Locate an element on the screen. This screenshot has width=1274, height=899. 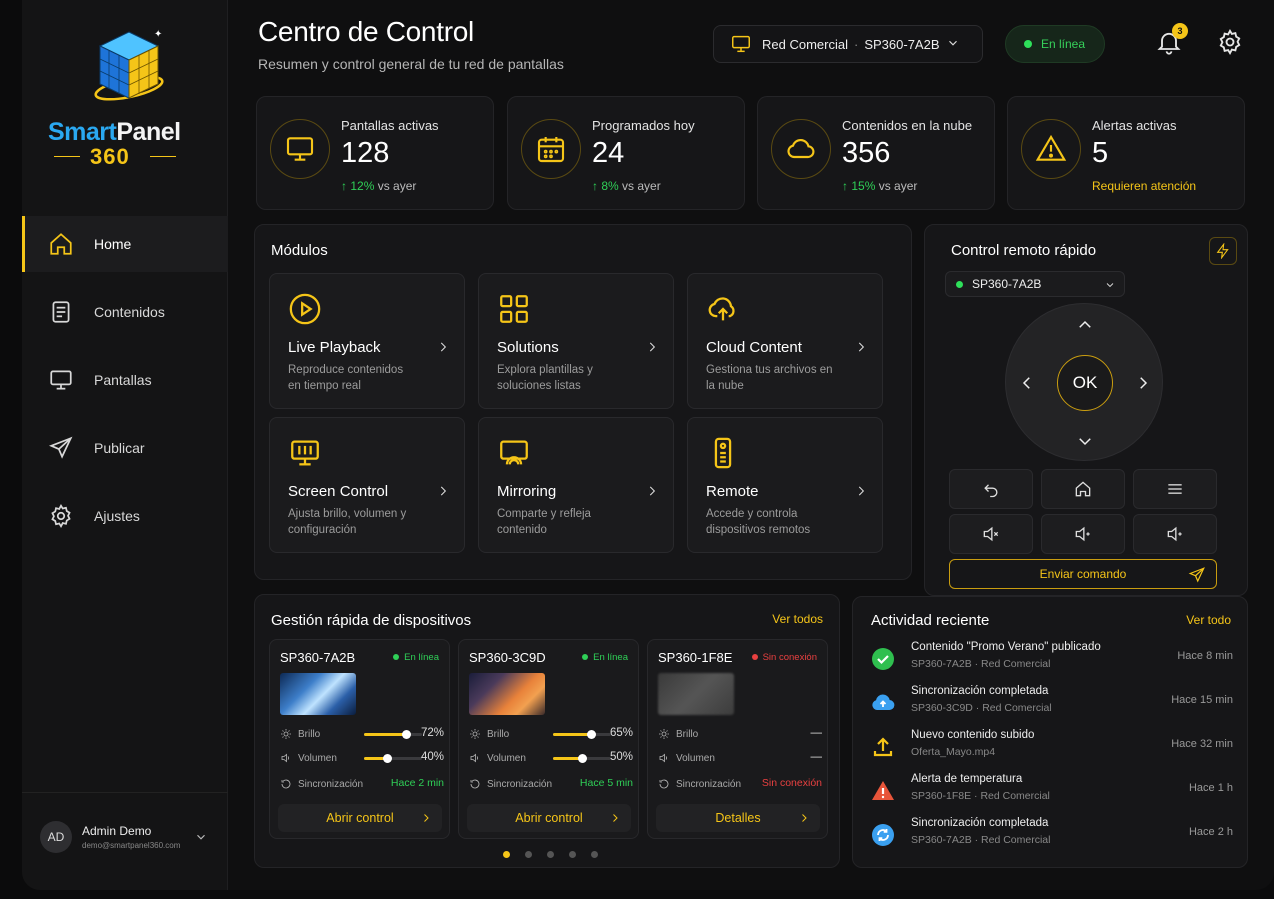
sidebar-item-contenidos: Contenidos is located at coordinates (125, 312).